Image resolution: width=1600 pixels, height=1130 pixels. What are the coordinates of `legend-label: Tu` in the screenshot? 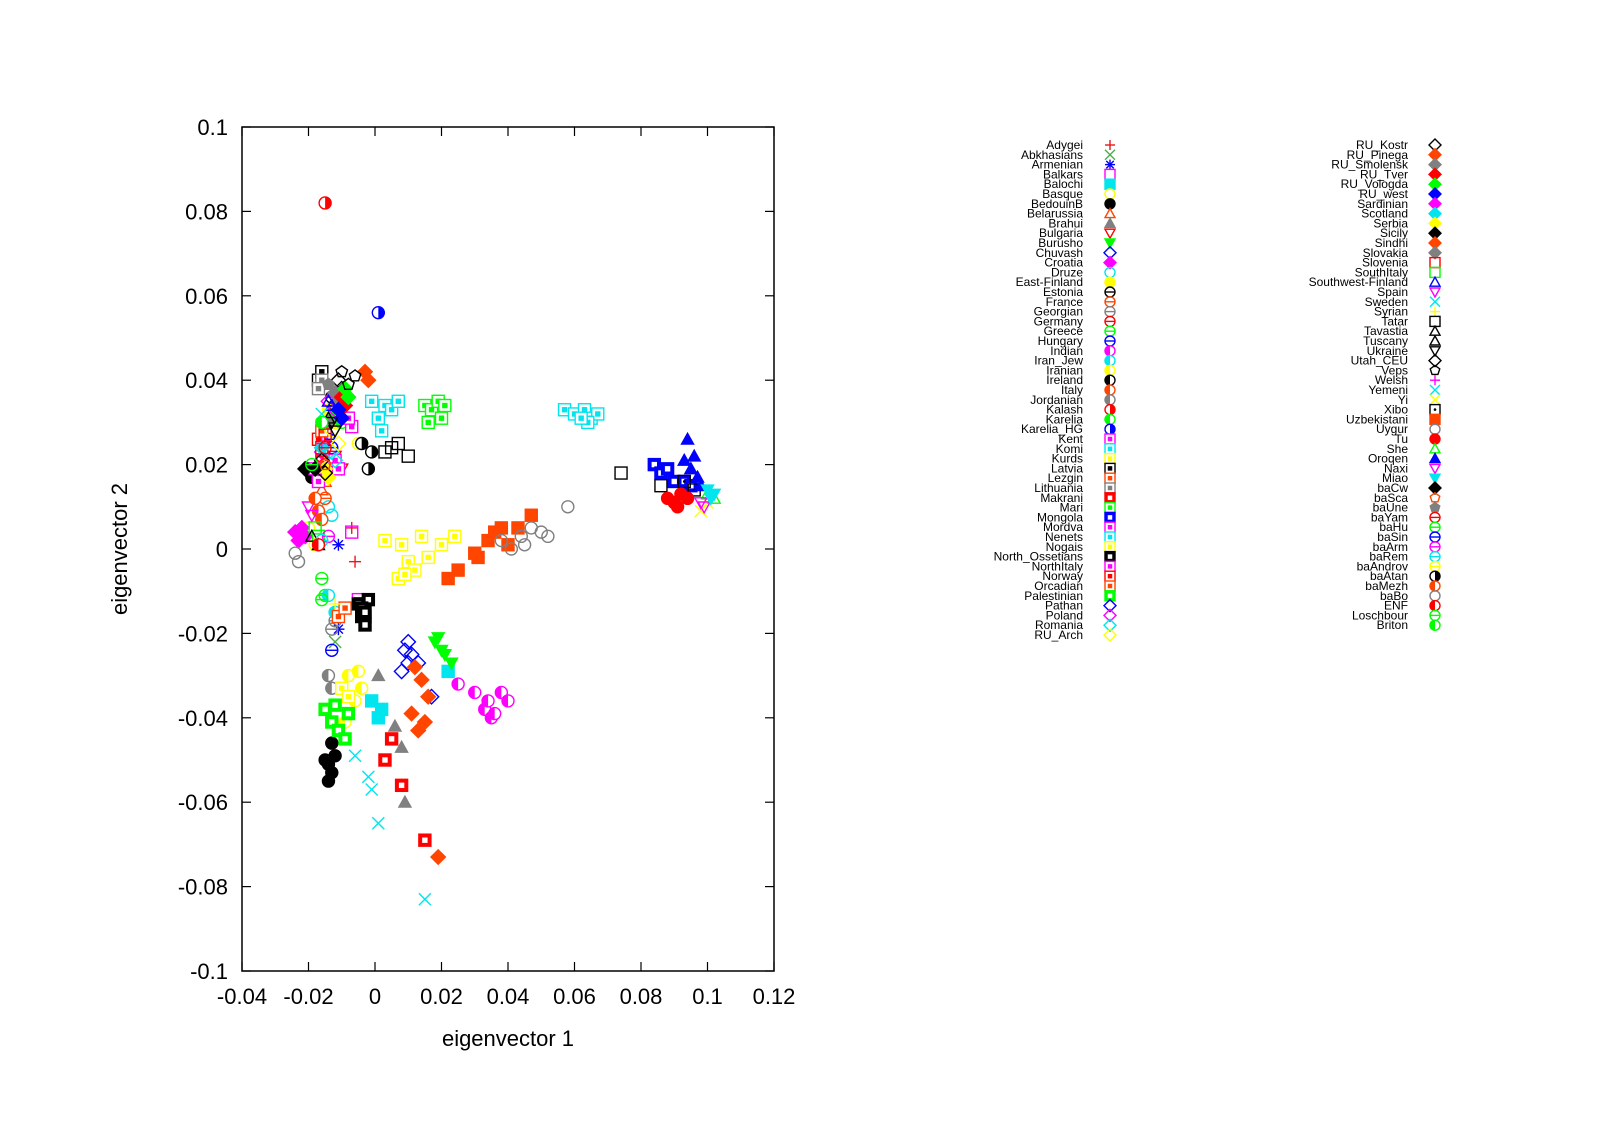 It's located at (1401, 439).